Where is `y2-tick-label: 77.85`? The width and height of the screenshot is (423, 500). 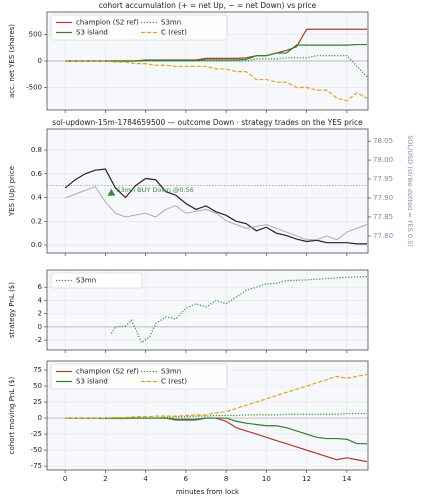
y2-tick-label: 77.85 is located at coordinates (383, 217).